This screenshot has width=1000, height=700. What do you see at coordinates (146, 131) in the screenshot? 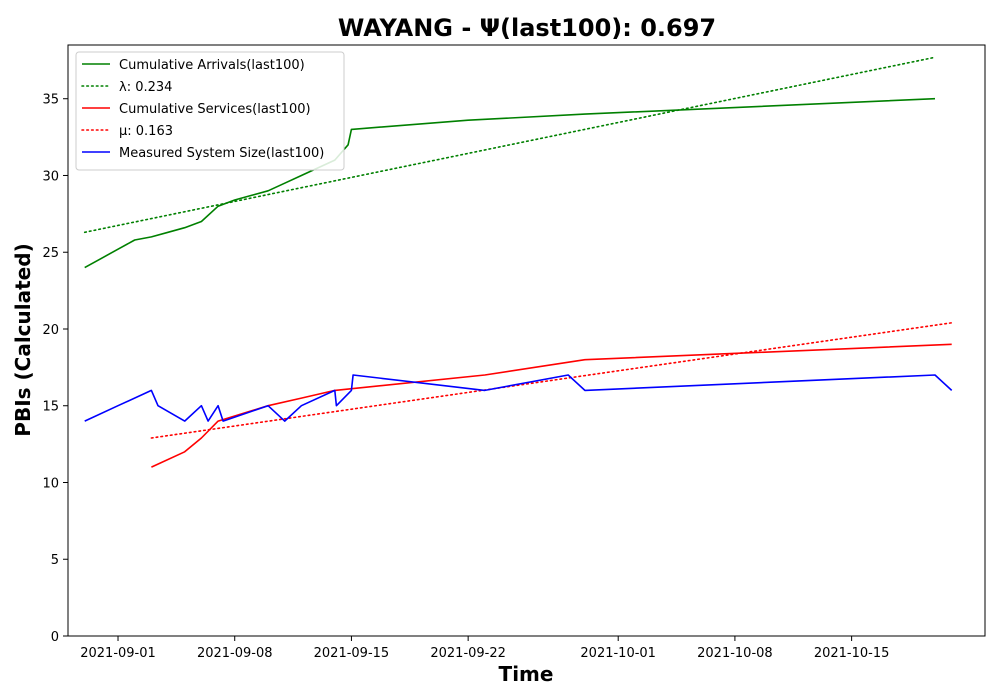
I see `legend-label: μ: 0.163` at bounding box center [146, 131].